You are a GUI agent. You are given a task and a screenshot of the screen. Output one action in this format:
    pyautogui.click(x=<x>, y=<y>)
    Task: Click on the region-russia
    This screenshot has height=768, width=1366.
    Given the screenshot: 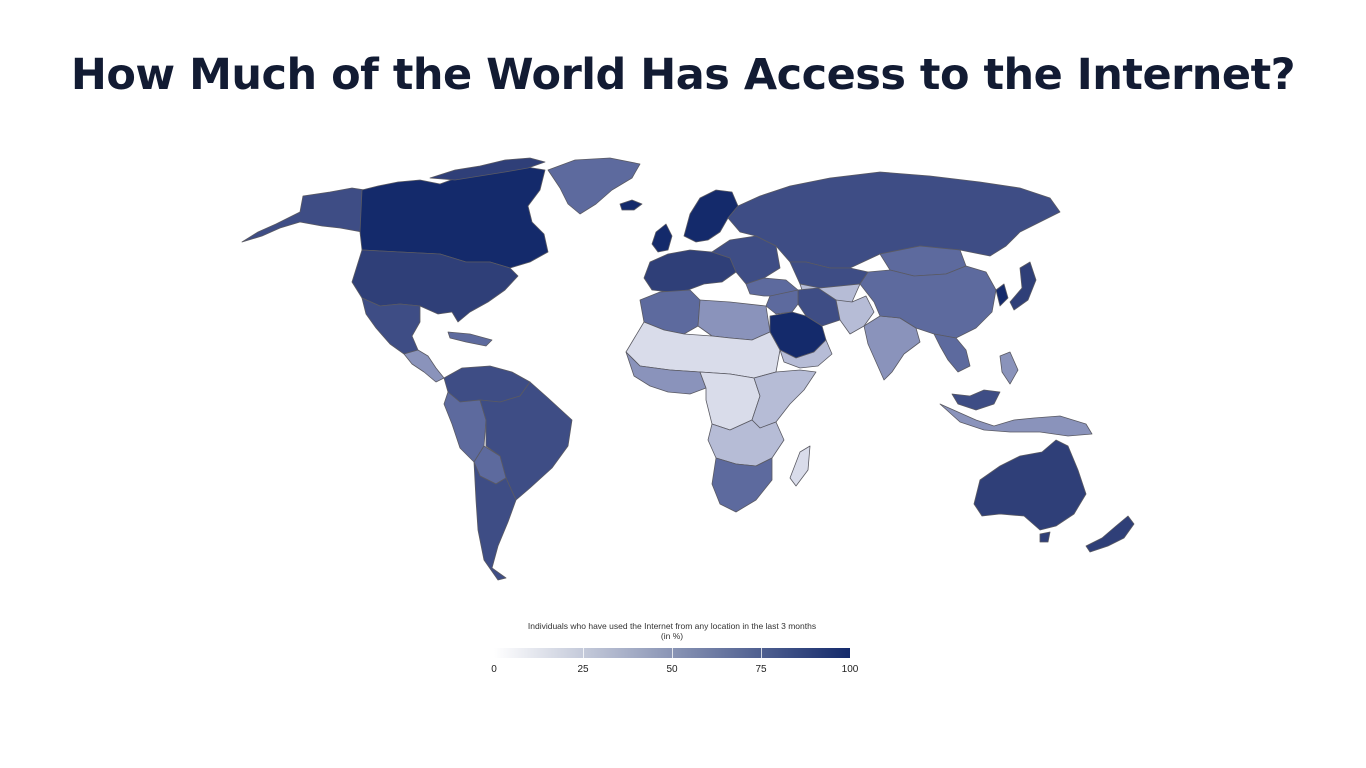 What is the action you would take?
    pyautogui.click(x=894, y=220)
    